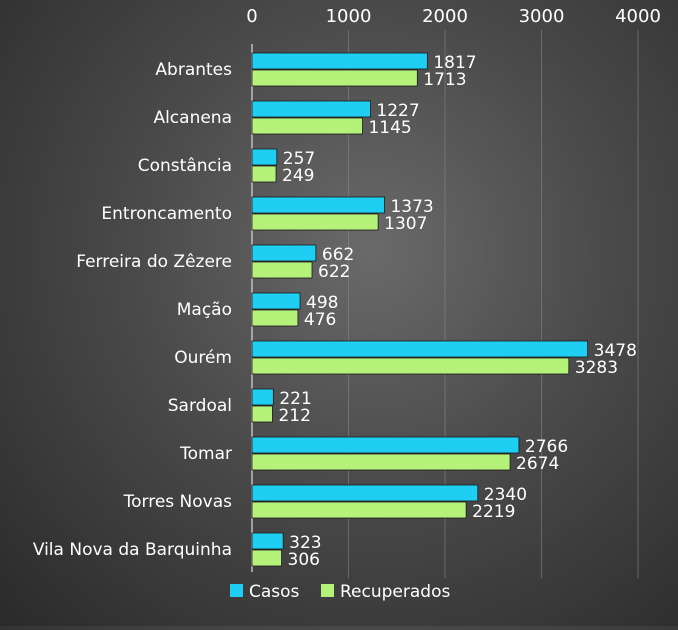 The height and width of the screenshot is (630, 678). Describe the element at coordinates (304, 560) in the screenshot. I see `data-label: 306` at that location.